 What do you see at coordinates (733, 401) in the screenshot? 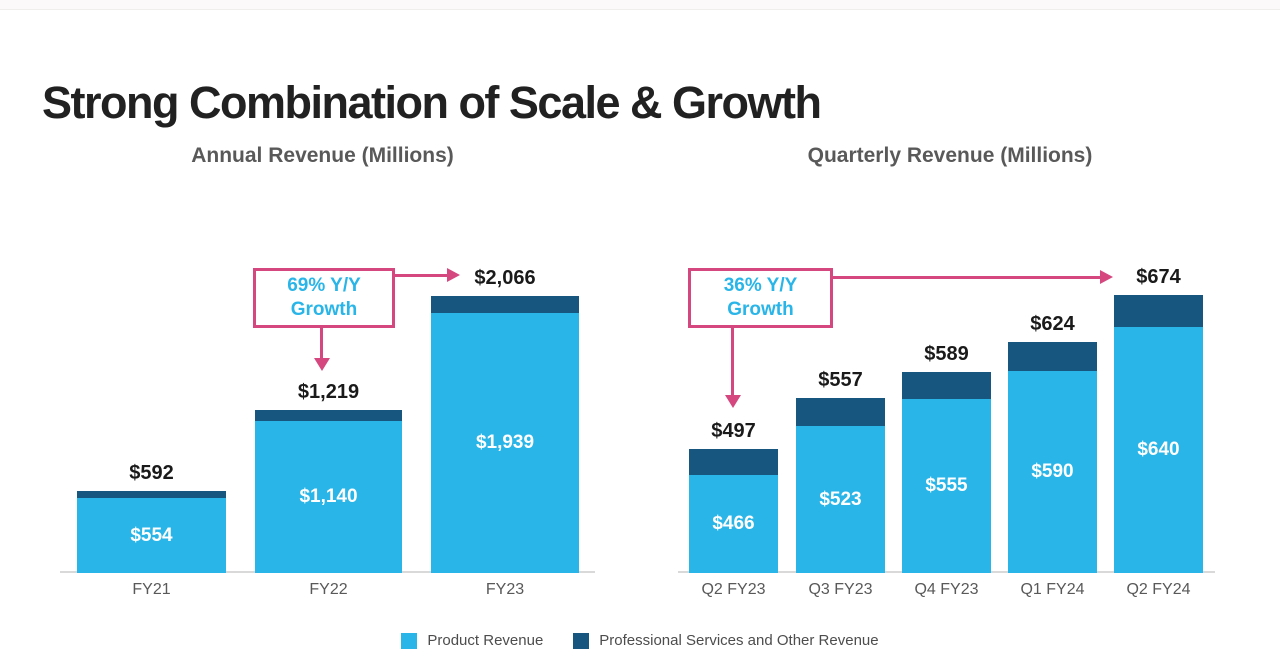
I see `annotation-arrowhead-down-quarterly` at bounding box center [733, 401].